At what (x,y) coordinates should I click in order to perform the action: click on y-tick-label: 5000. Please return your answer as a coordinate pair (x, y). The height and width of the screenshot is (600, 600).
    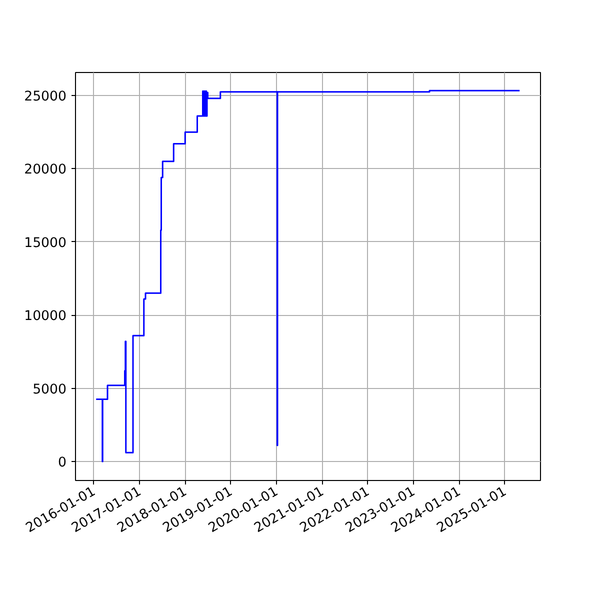
    Looking at the image, I should click on (49, 390).